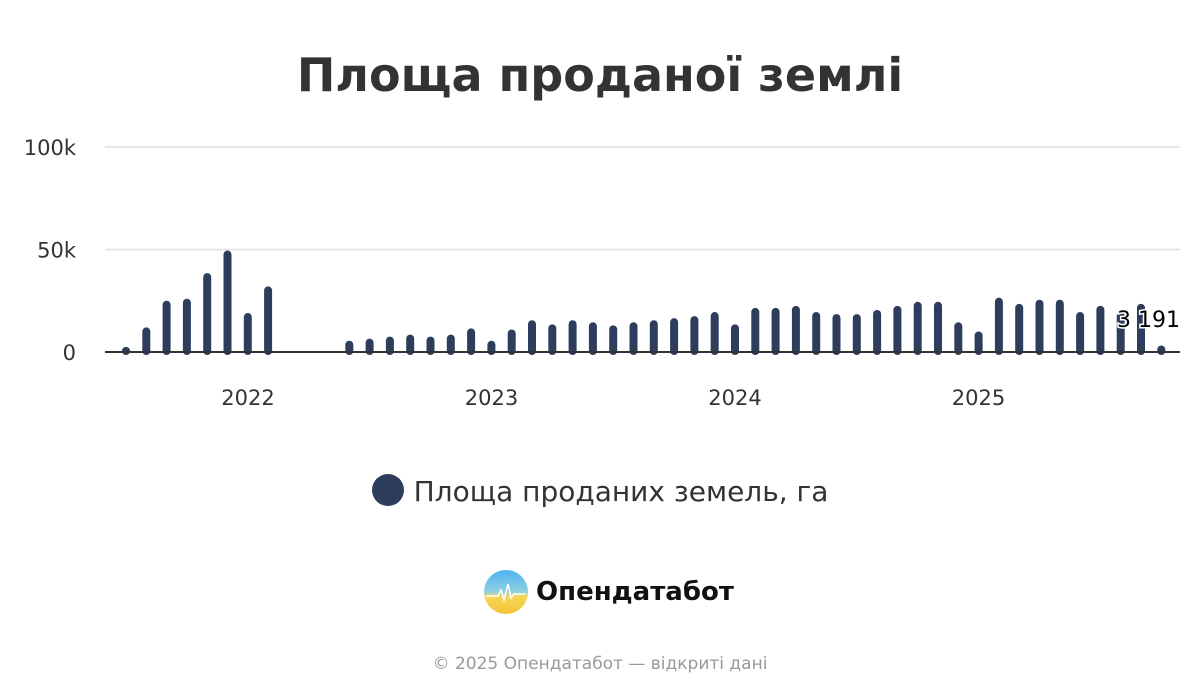 The height and width of the screenshot is (700, 1200). Describe the element at coordinates (734, 398) in the screenshot. I see `x-tick-label: 2024` at that location.